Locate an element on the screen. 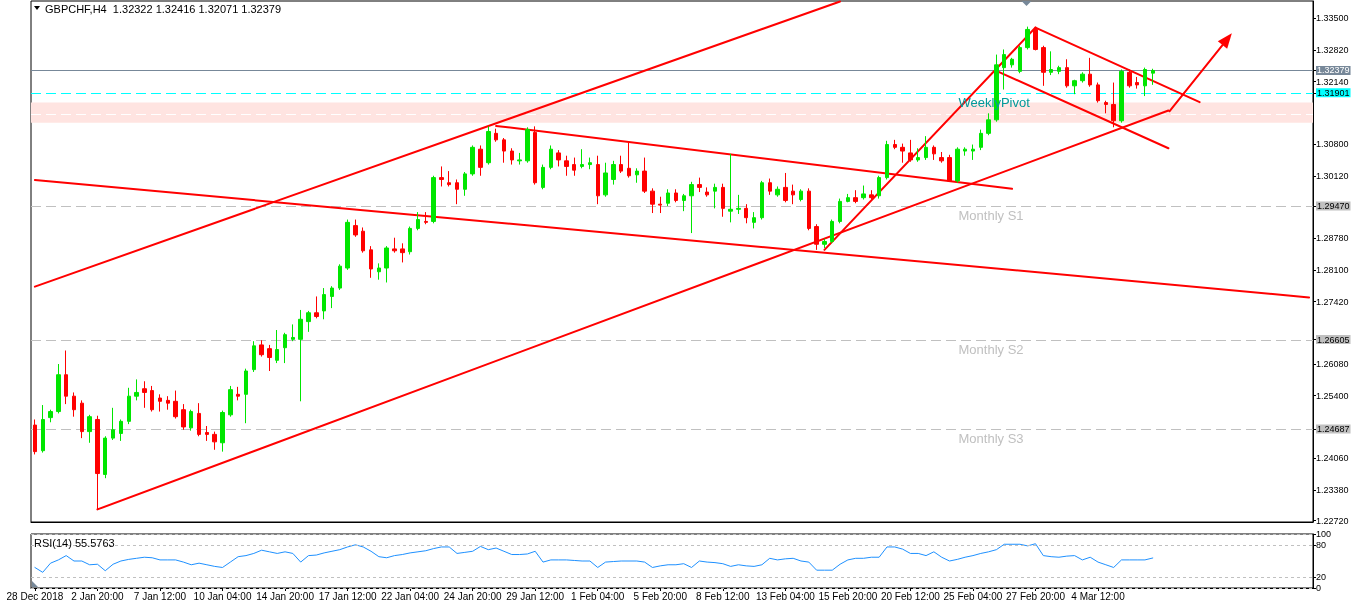 This screenshot has width=1354, height=604. y-tick-label: 1.32140 is located at coordinates (1332, 81).